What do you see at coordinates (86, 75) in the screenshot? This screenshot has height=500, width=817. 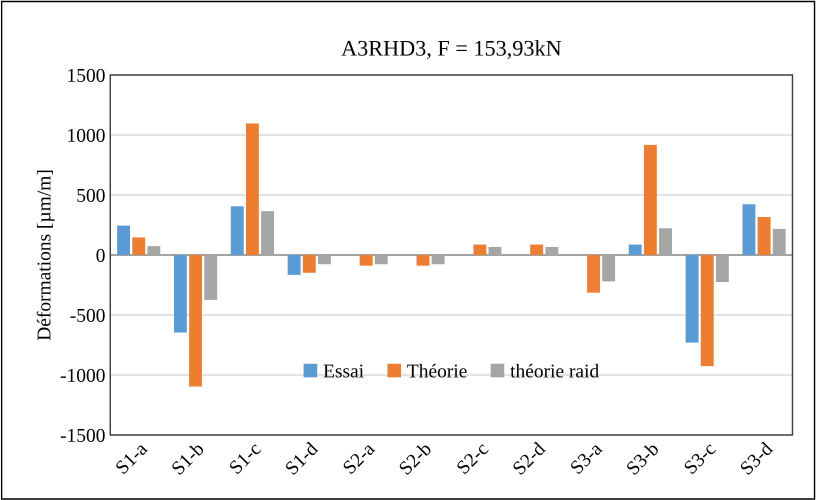 I see `y-tick-label: 1500` at bounding box center [86, 75].